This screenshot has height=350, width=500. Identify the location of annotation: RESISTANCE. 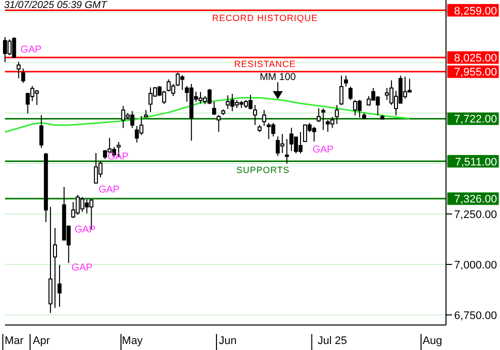
(265, 64).